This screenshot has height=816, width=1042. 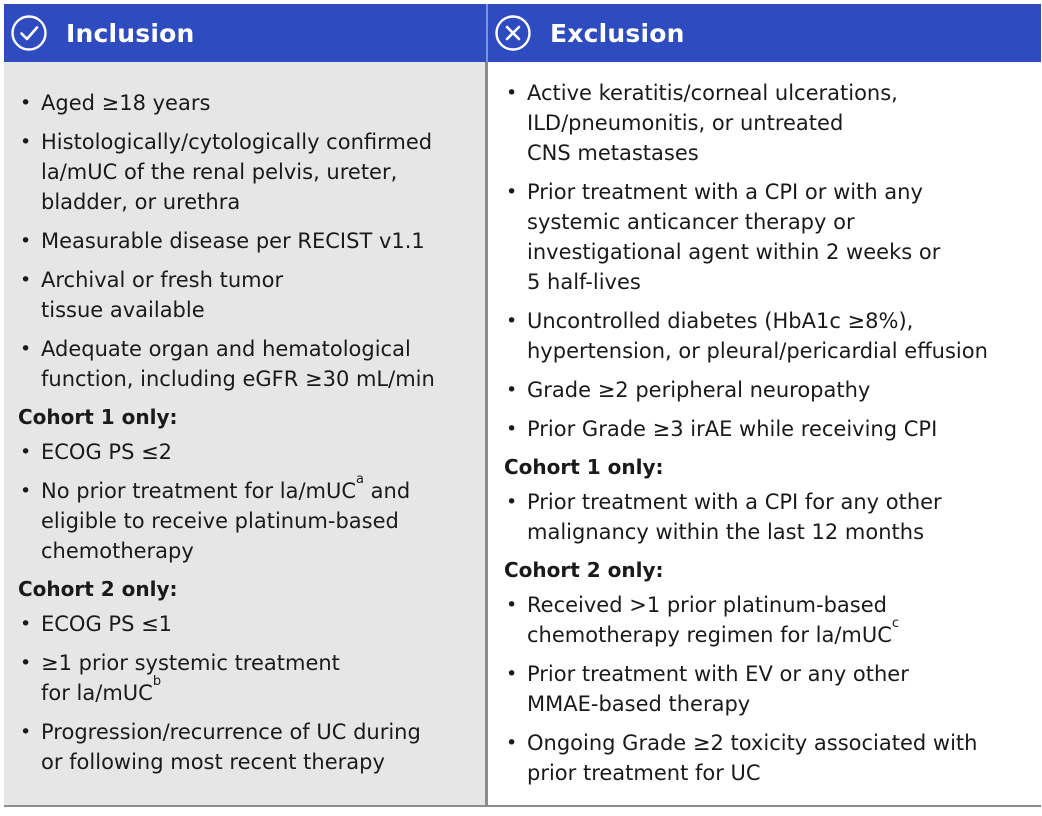 I want to click on exclusion-header: Exclusion, so click(x=764, y=33).